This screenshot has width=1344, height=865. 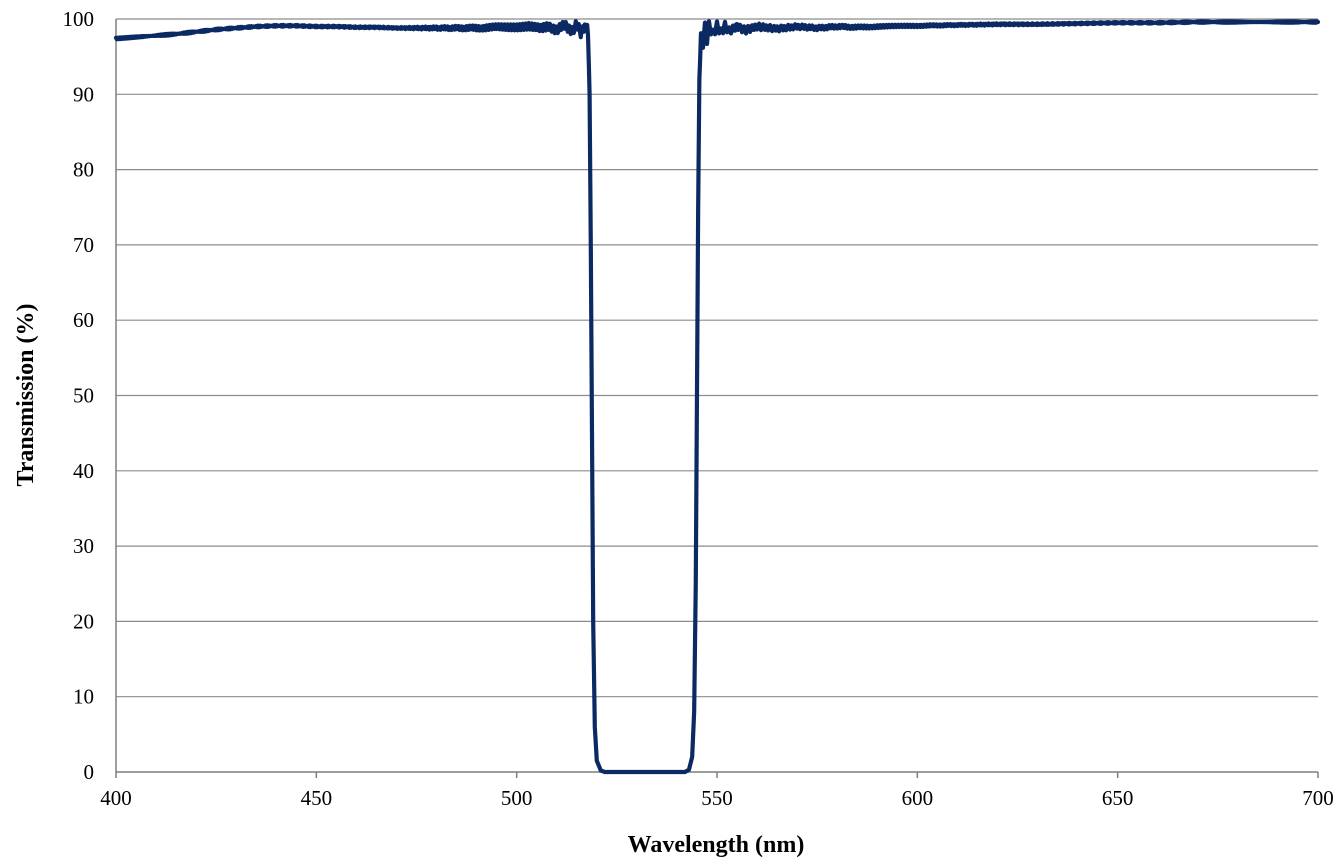 What do you see at coordinates (116, 798) in the screenshot?
I see `x-tick-label: 400` at bounding box center [116, 798].